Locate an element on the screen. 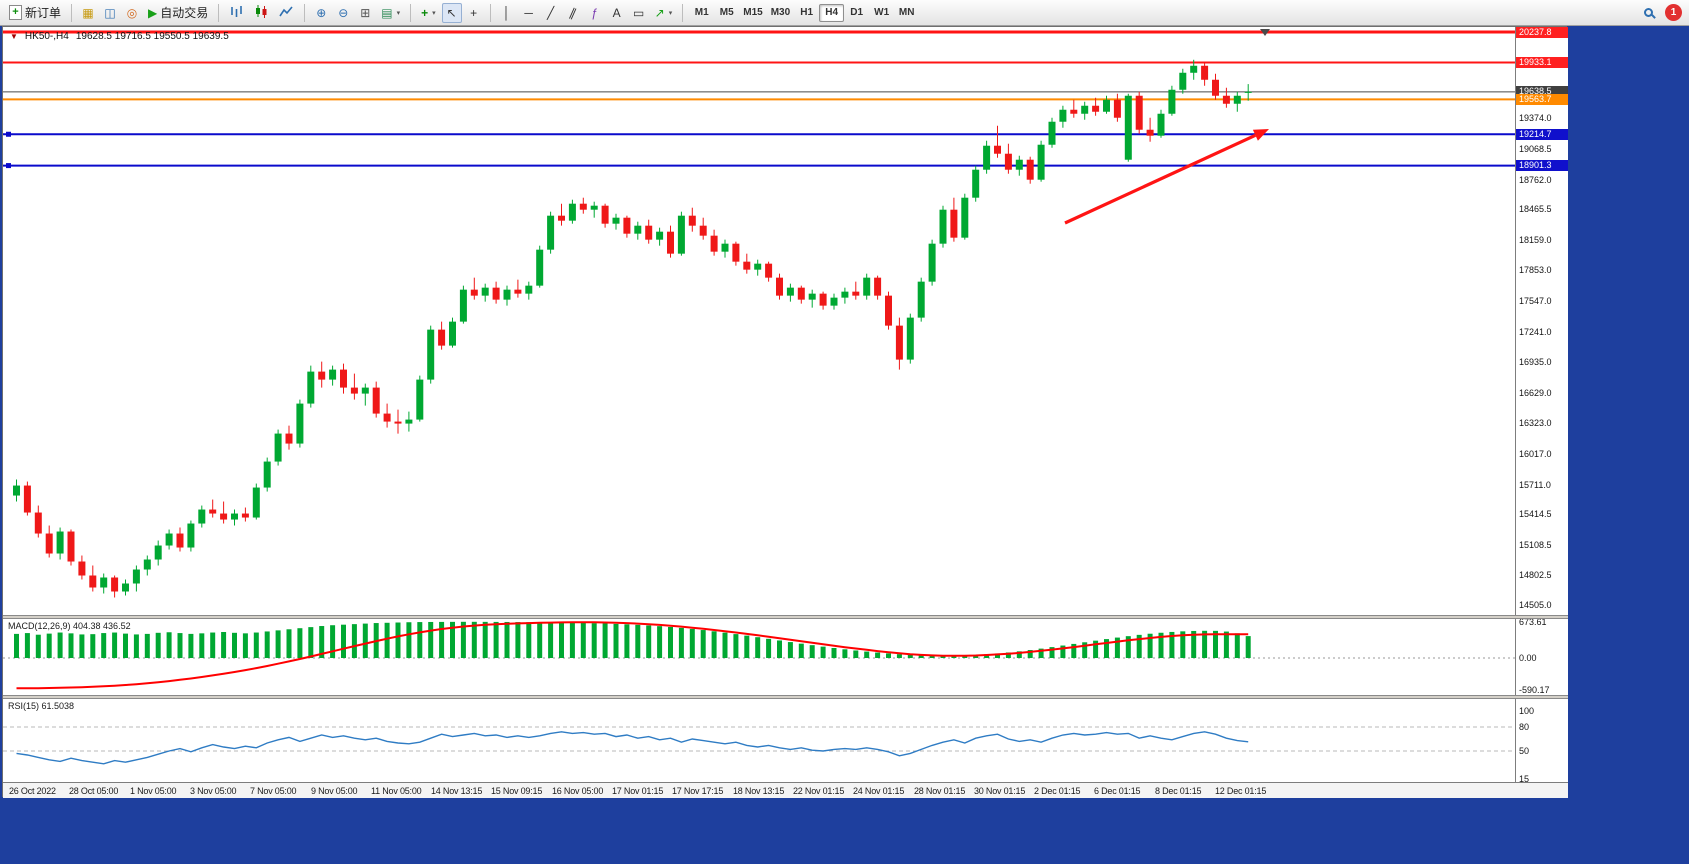  timeframe-h4: H4 is located at coordinates (832, 12).